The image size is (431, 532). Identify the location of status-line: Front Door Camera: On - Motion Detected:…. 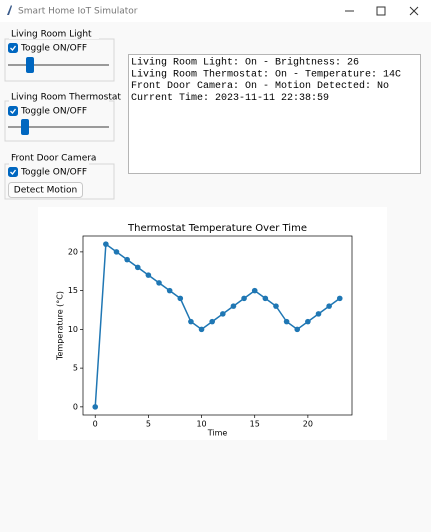
(260, 86).